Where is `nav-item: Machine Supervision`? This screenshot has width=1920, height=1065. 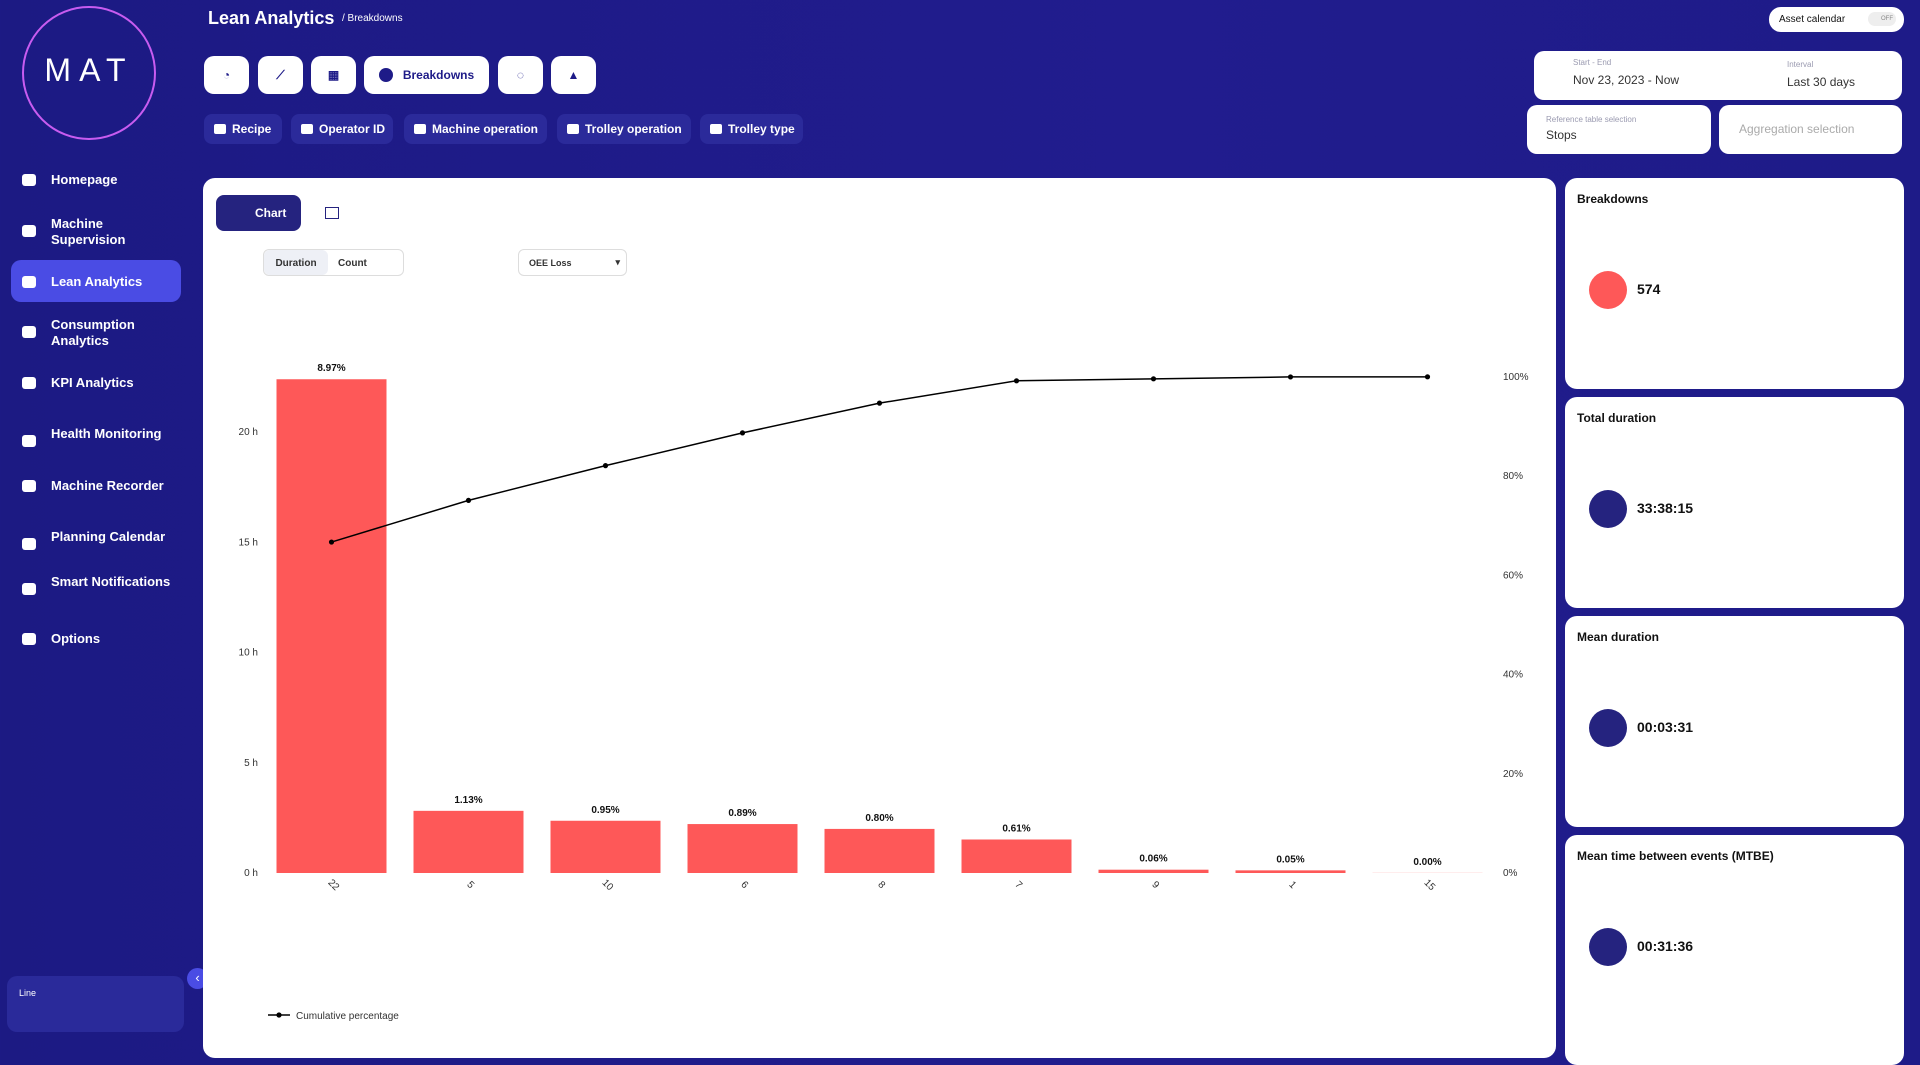 nav-item: Machine Supervision is located at coordinates (111, 232).